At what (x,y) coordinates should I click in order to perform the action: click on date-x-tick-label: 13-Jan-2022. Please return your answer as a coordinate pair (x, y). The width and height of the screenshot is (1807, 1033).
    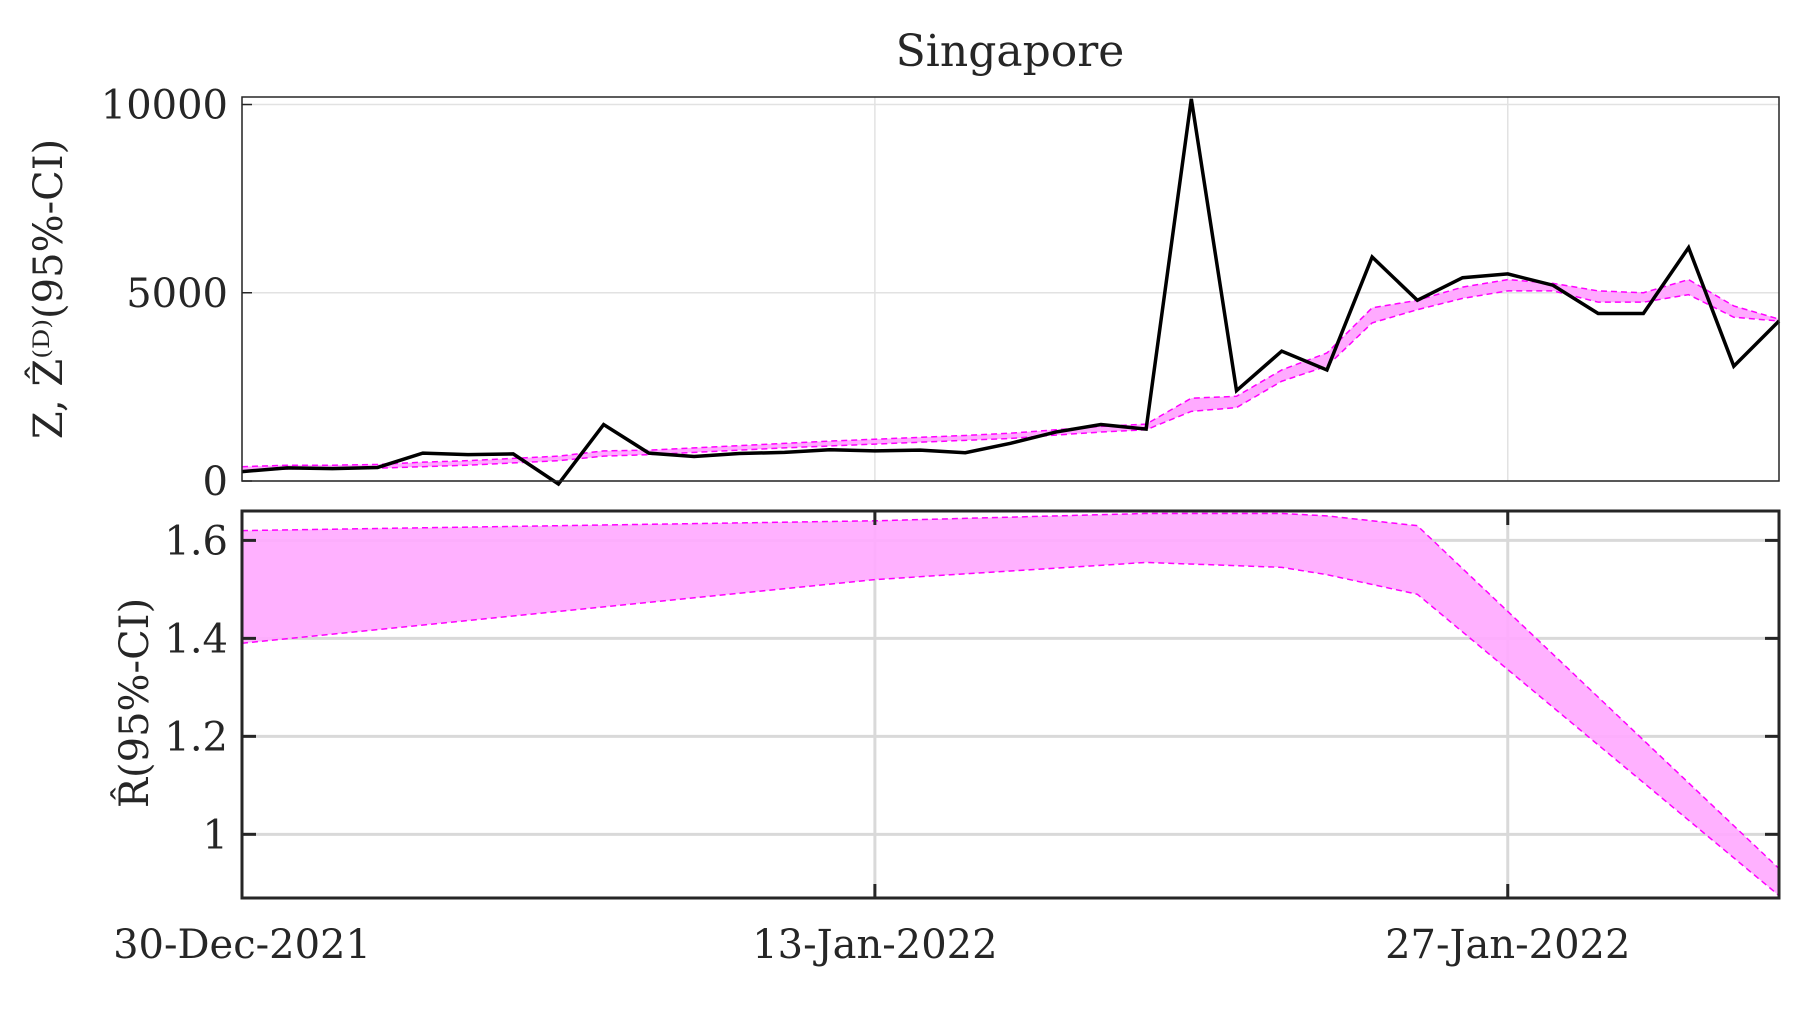
    Looking at the image, I should click on (874, 945).